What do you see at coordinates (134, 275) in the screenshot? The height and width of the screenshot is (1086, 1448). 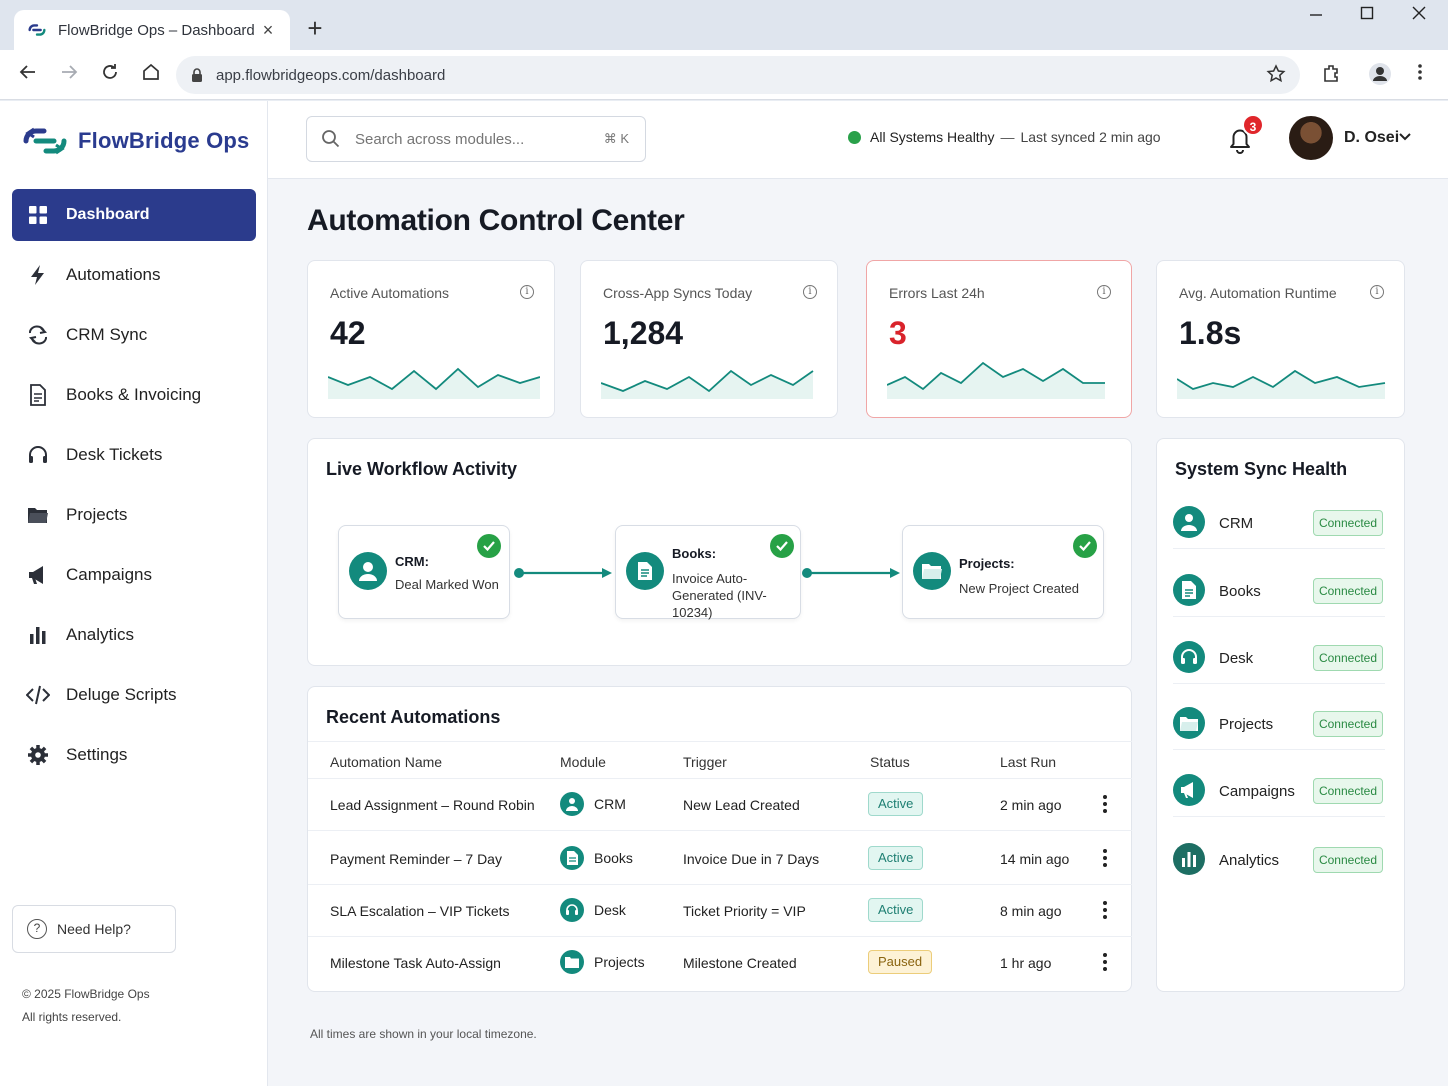 I see `sidebar-item-automations: Automations` at bounding box center [134, 275].